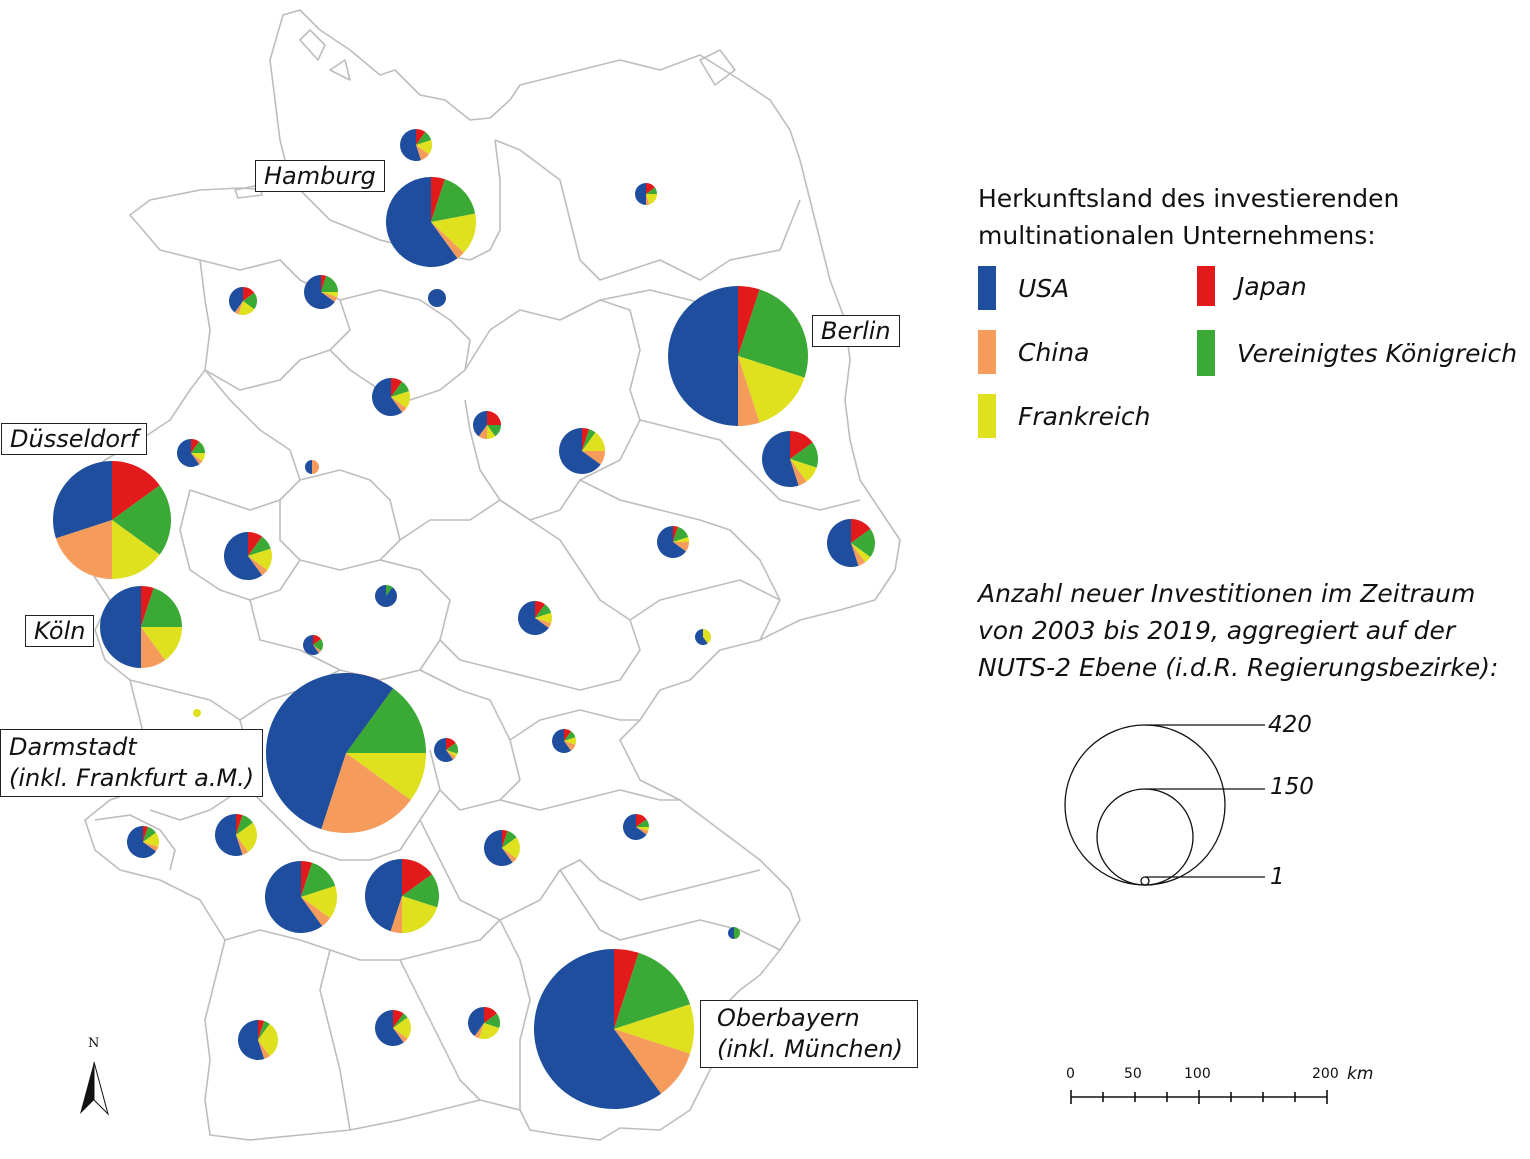 This screenshot has height=1159, width=1530. I want to click on pie-karlsruhe-slice-usa, so click(294, 897).